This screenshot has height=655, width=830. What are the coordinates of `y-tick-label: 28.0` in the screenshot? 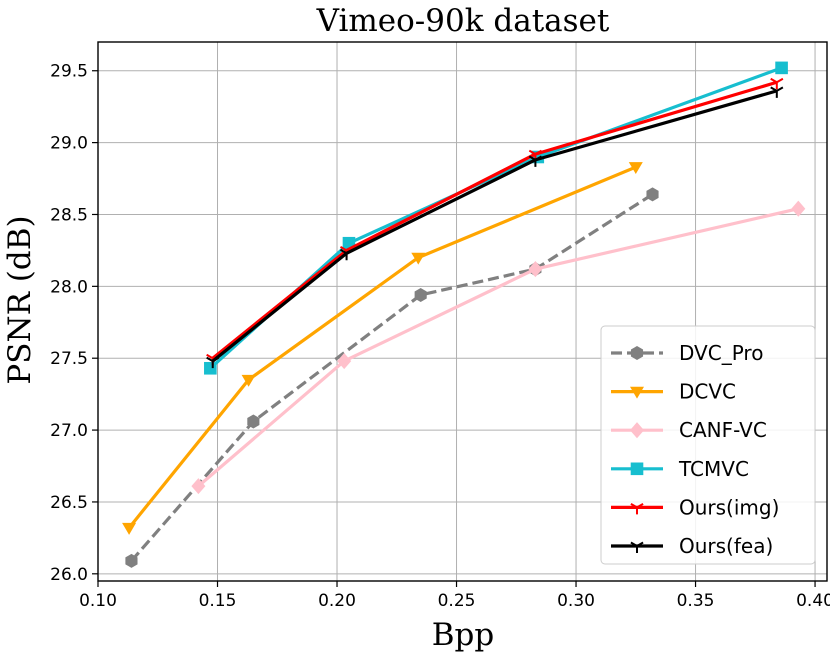 It's located at (69, 287).